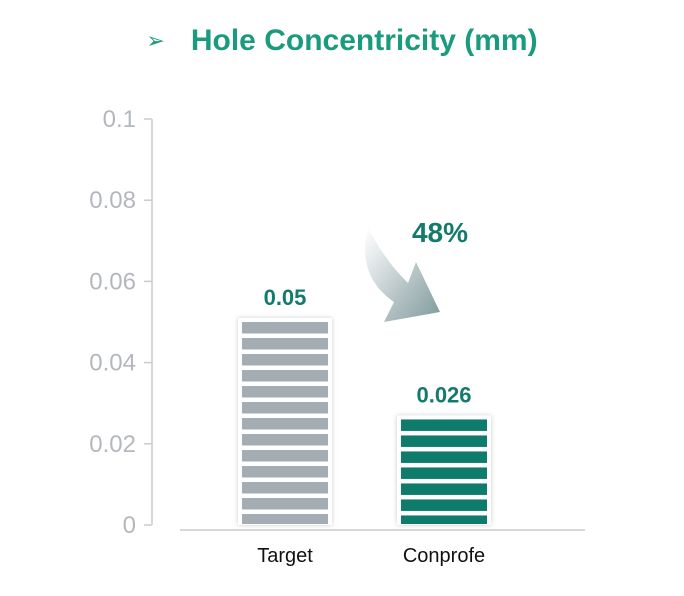 This screenshot has height=596, width=684. What do you see at coordinates (440, 232) in the screenshot?
I see `reduction-percent-label: 48%` at bounding box center [440, 232].